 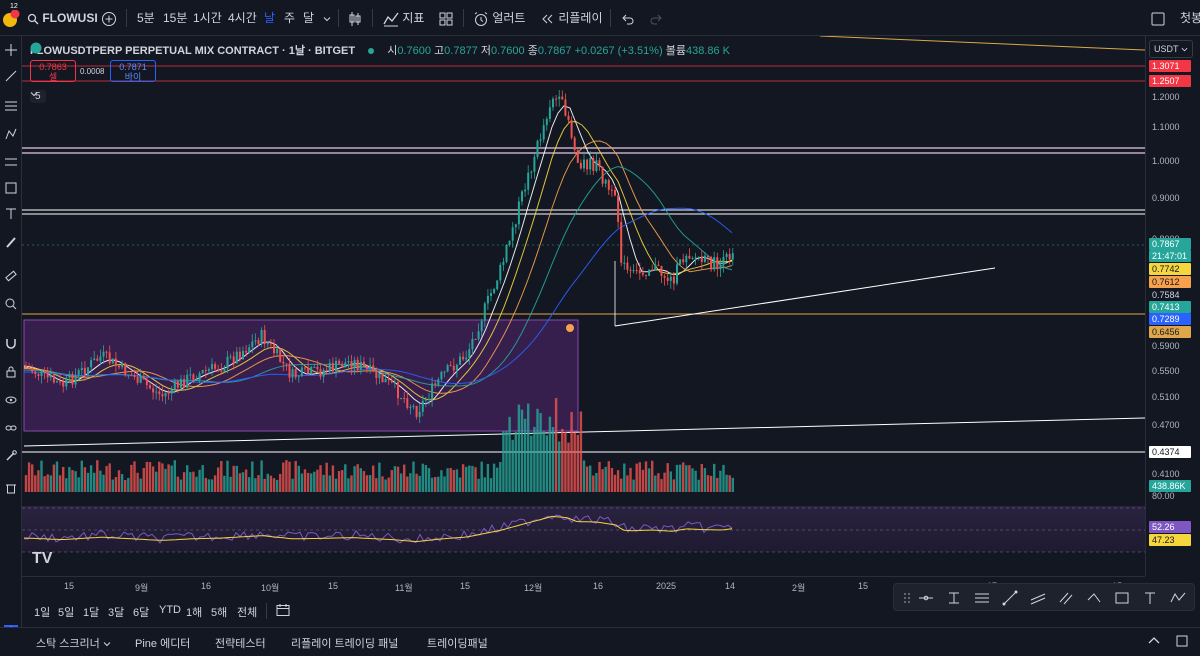 I want to click on avatar: 12, so click(x=11, y=18).